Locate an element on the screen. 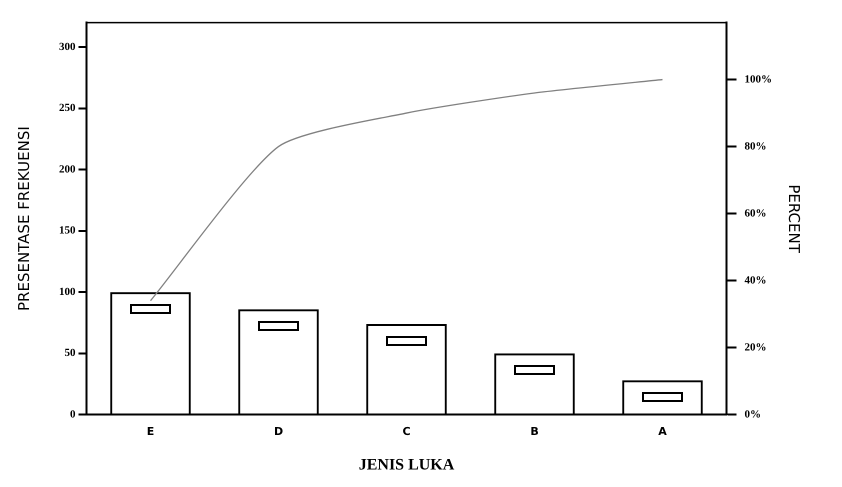 This screenshot has width=842, height=487. y-tick-label: 200 is located at coordinates (67, 169).